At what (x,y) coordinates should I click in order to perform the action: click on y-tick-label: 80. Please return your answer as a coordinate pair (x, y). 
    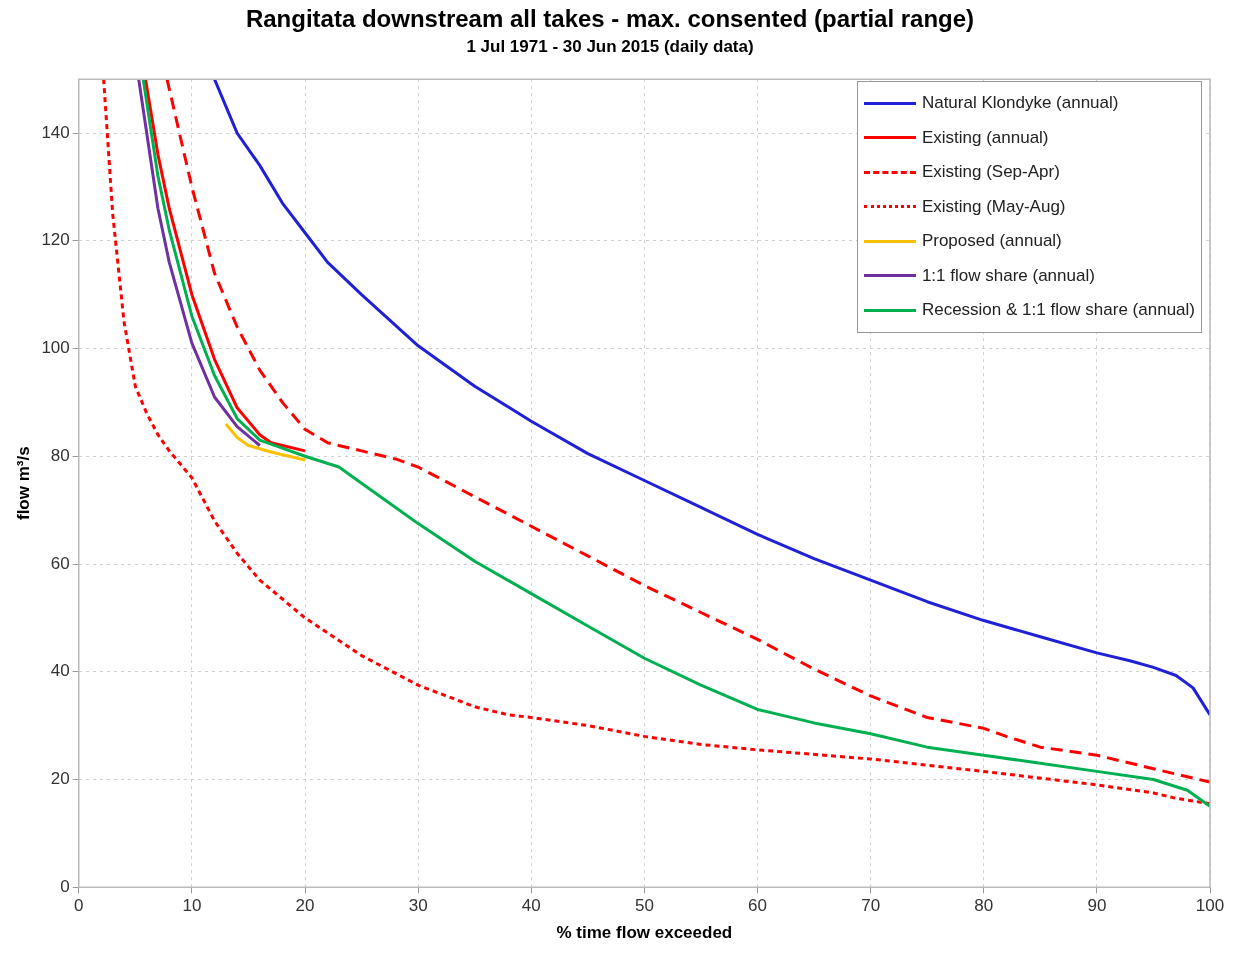
    Looking at the image, I should click on (60, 455).